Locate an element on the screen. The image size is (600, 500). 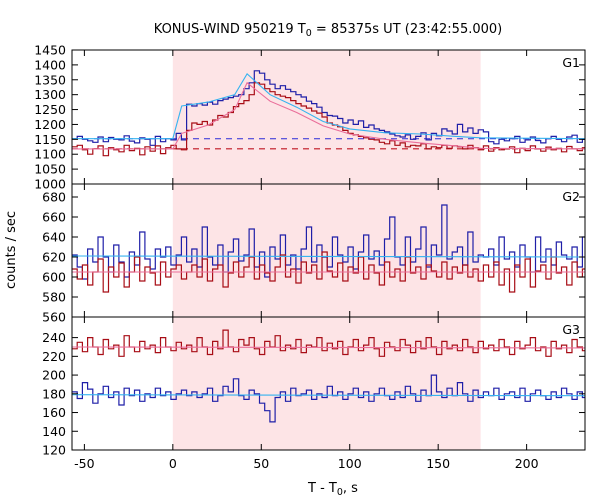
y-tick-label: 240 is located at coordinates (54, 337).